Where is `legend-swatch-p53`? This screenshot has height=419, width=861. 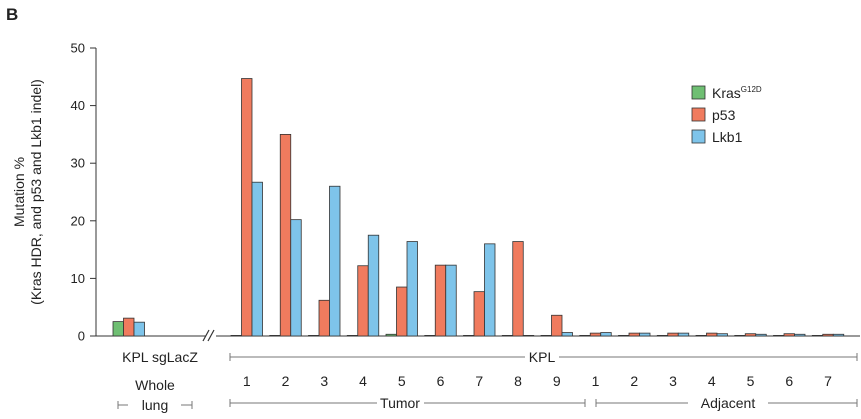
legend-swatch-p53 is located at coordinates (698, 114).